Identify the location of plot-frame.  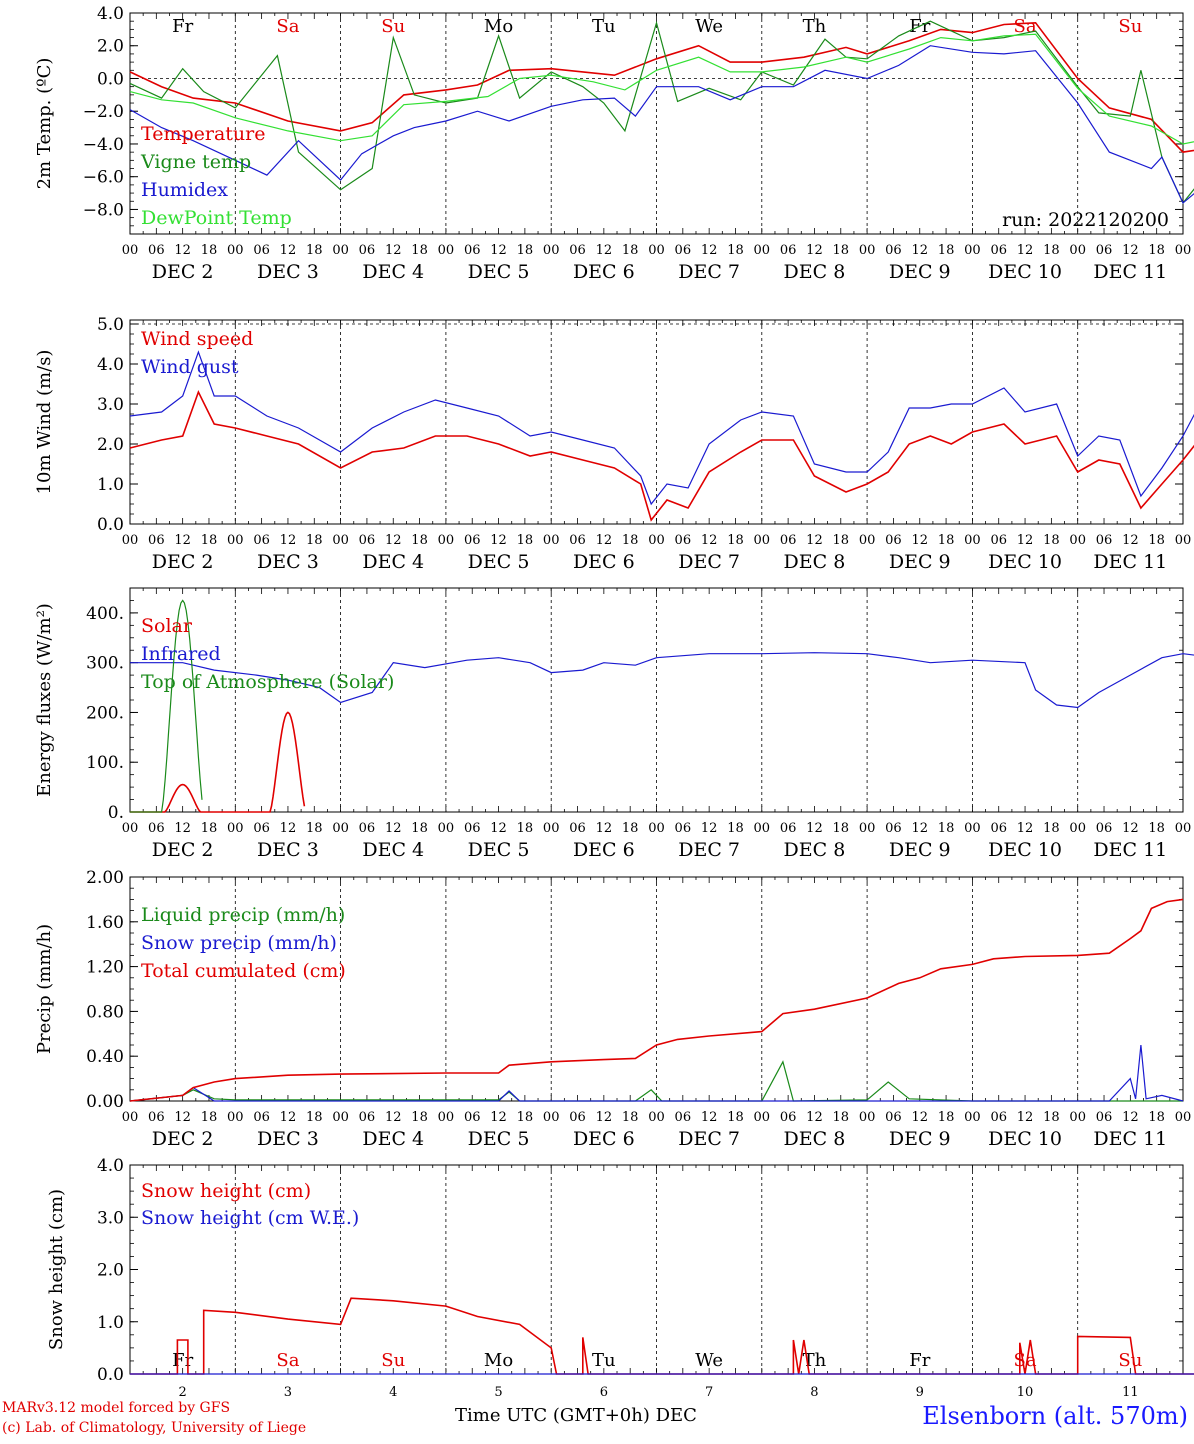
(656, 700).